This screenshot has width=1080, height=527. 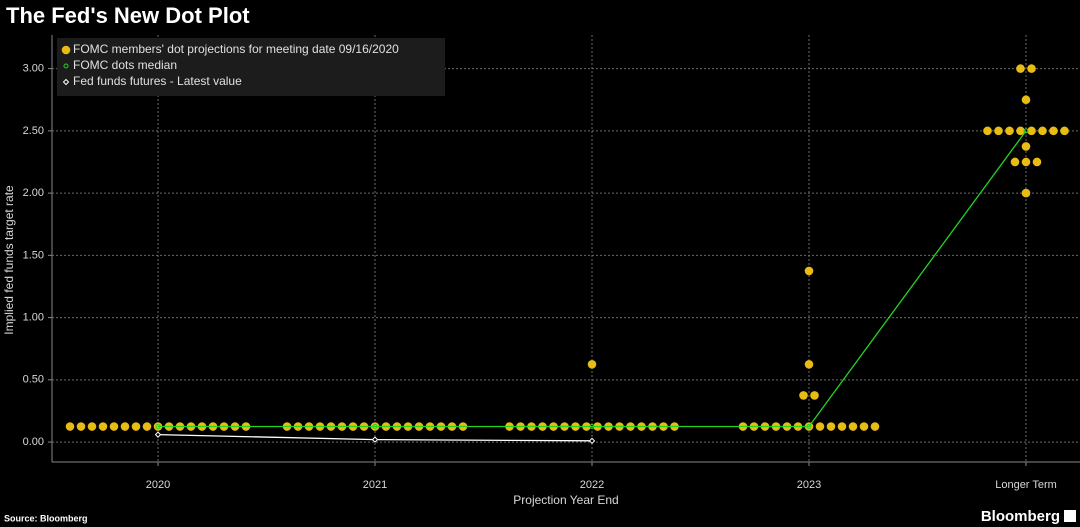 What do you see at coordinates (158, 485) in the screenshot?
I see `x-tick-label: 2020` at bounding box center [158, 485].